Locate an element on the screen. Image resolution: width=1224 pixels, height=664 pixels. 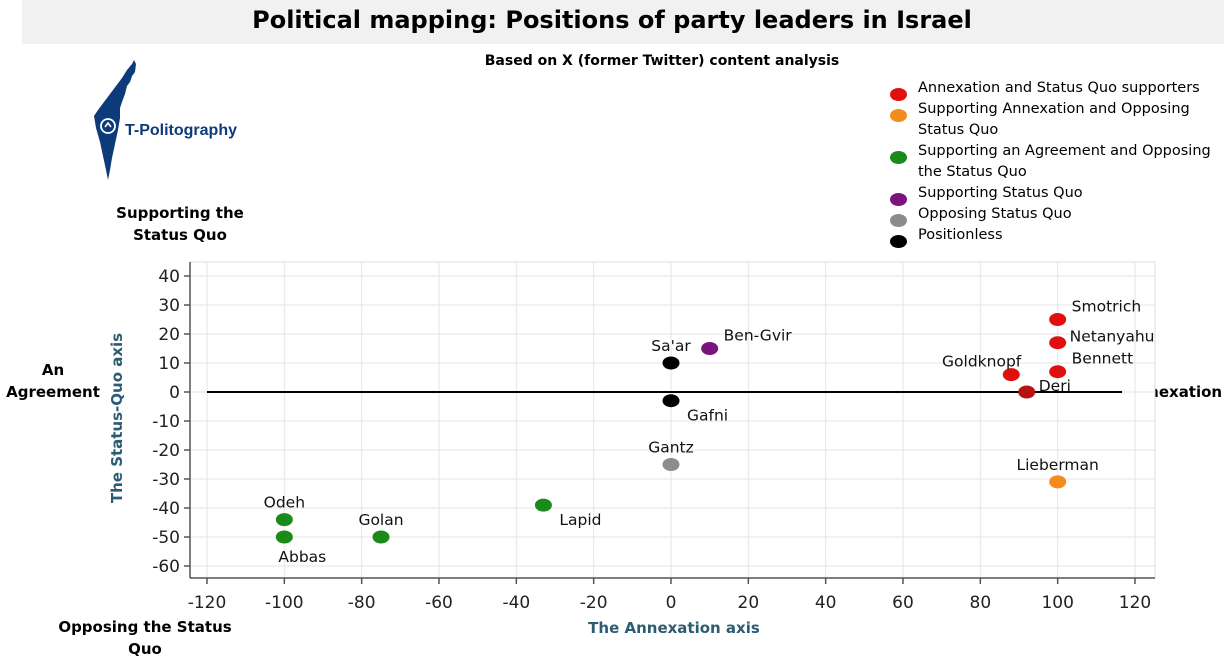
x-tick-label: -120 is located at coordinates (207, 603).